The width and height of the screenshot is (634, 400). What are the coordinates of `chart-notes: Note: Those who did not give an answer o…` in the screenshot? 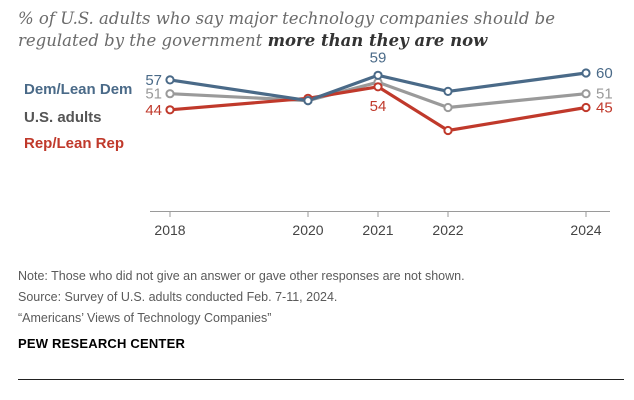 It's located at (318, 297).